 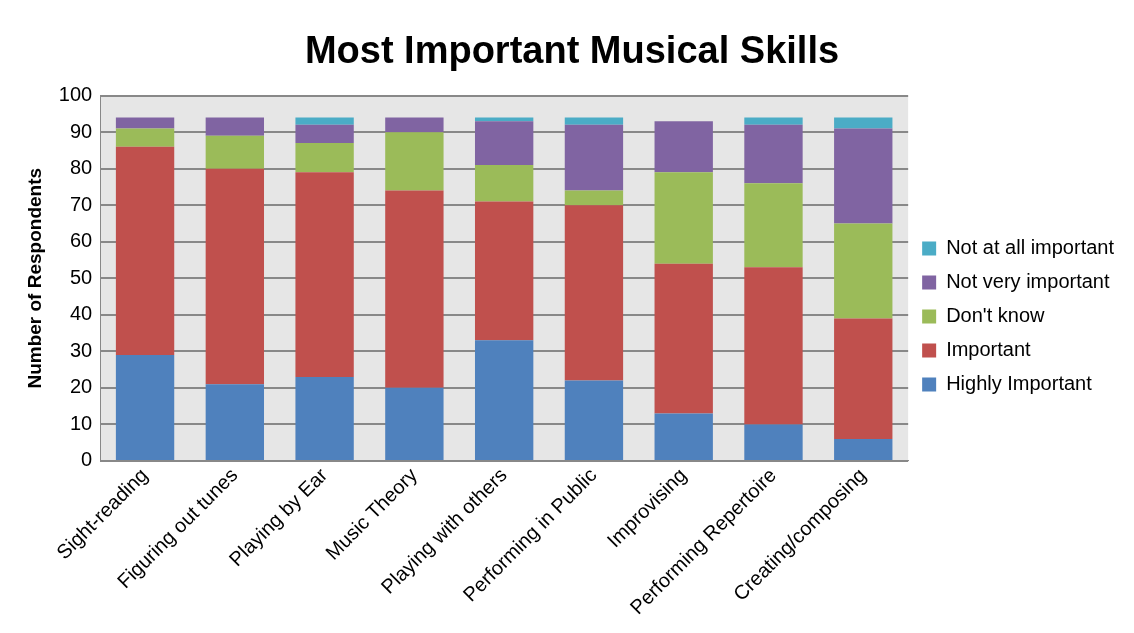 What do you see at coordinates (81, 349) in the screenshot?
I see `y-tick-label: 30` at bounding box center [81, 349].